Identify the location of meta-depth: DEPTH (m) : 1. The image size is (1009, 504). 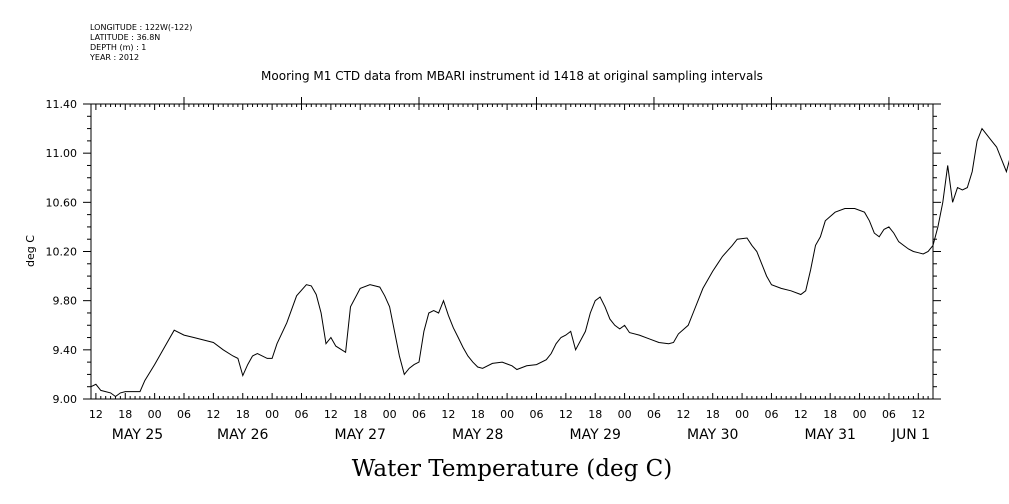
(118, 47).